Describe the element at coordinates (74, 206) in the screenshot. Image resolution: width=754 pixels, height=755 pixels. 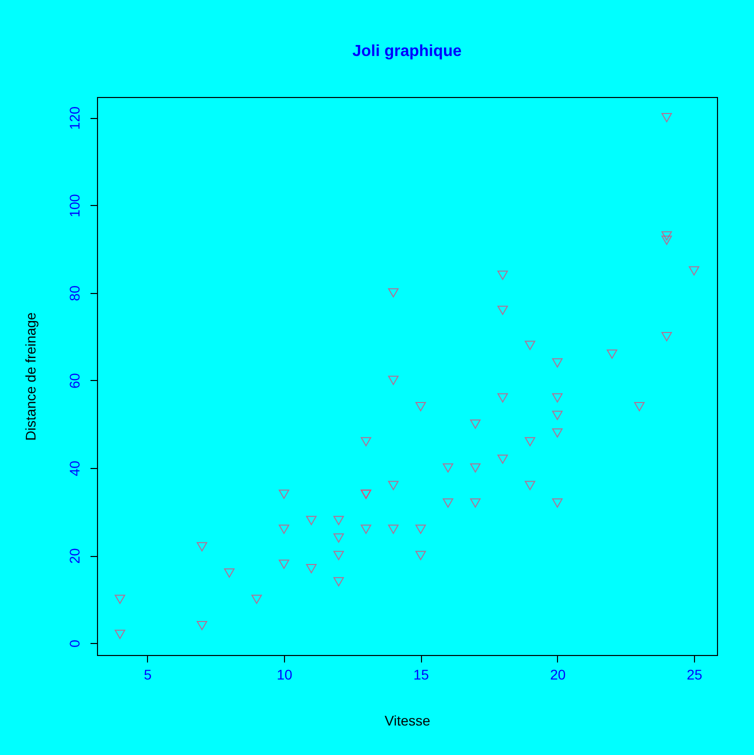
I see `y-tick-label: 100` at that location.